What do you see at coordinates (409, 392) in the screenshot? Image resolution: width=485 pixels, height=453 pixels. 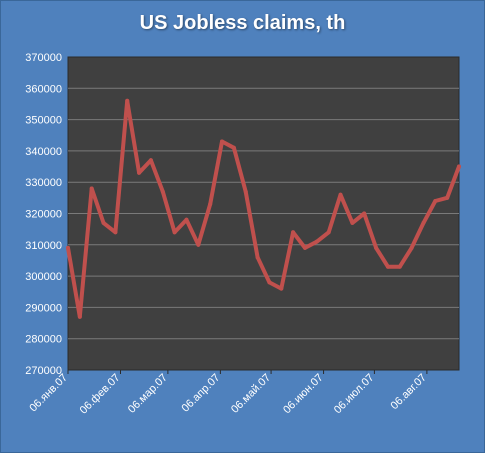 I see `x-tick-label: 06.авг.07` at bounding box center [409, 392].